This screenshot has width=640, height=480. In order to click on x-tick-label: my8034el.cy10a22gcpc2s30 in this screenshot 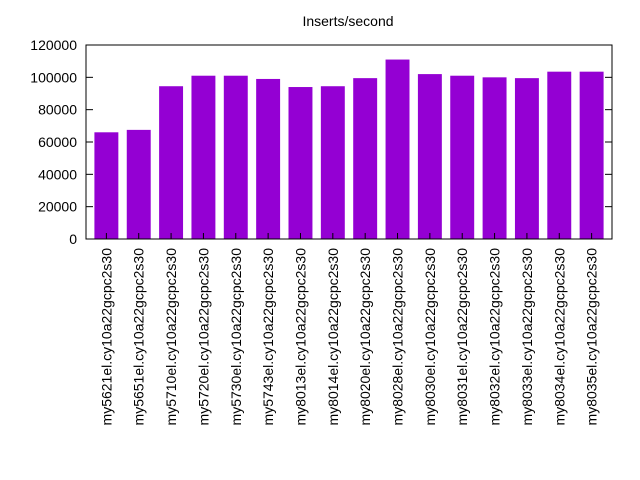, I will do `click(559, 337)`.